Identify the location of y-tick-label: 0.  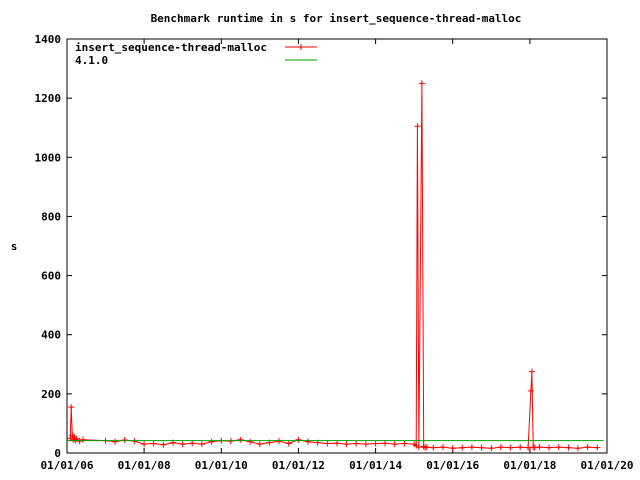
(57, 453).